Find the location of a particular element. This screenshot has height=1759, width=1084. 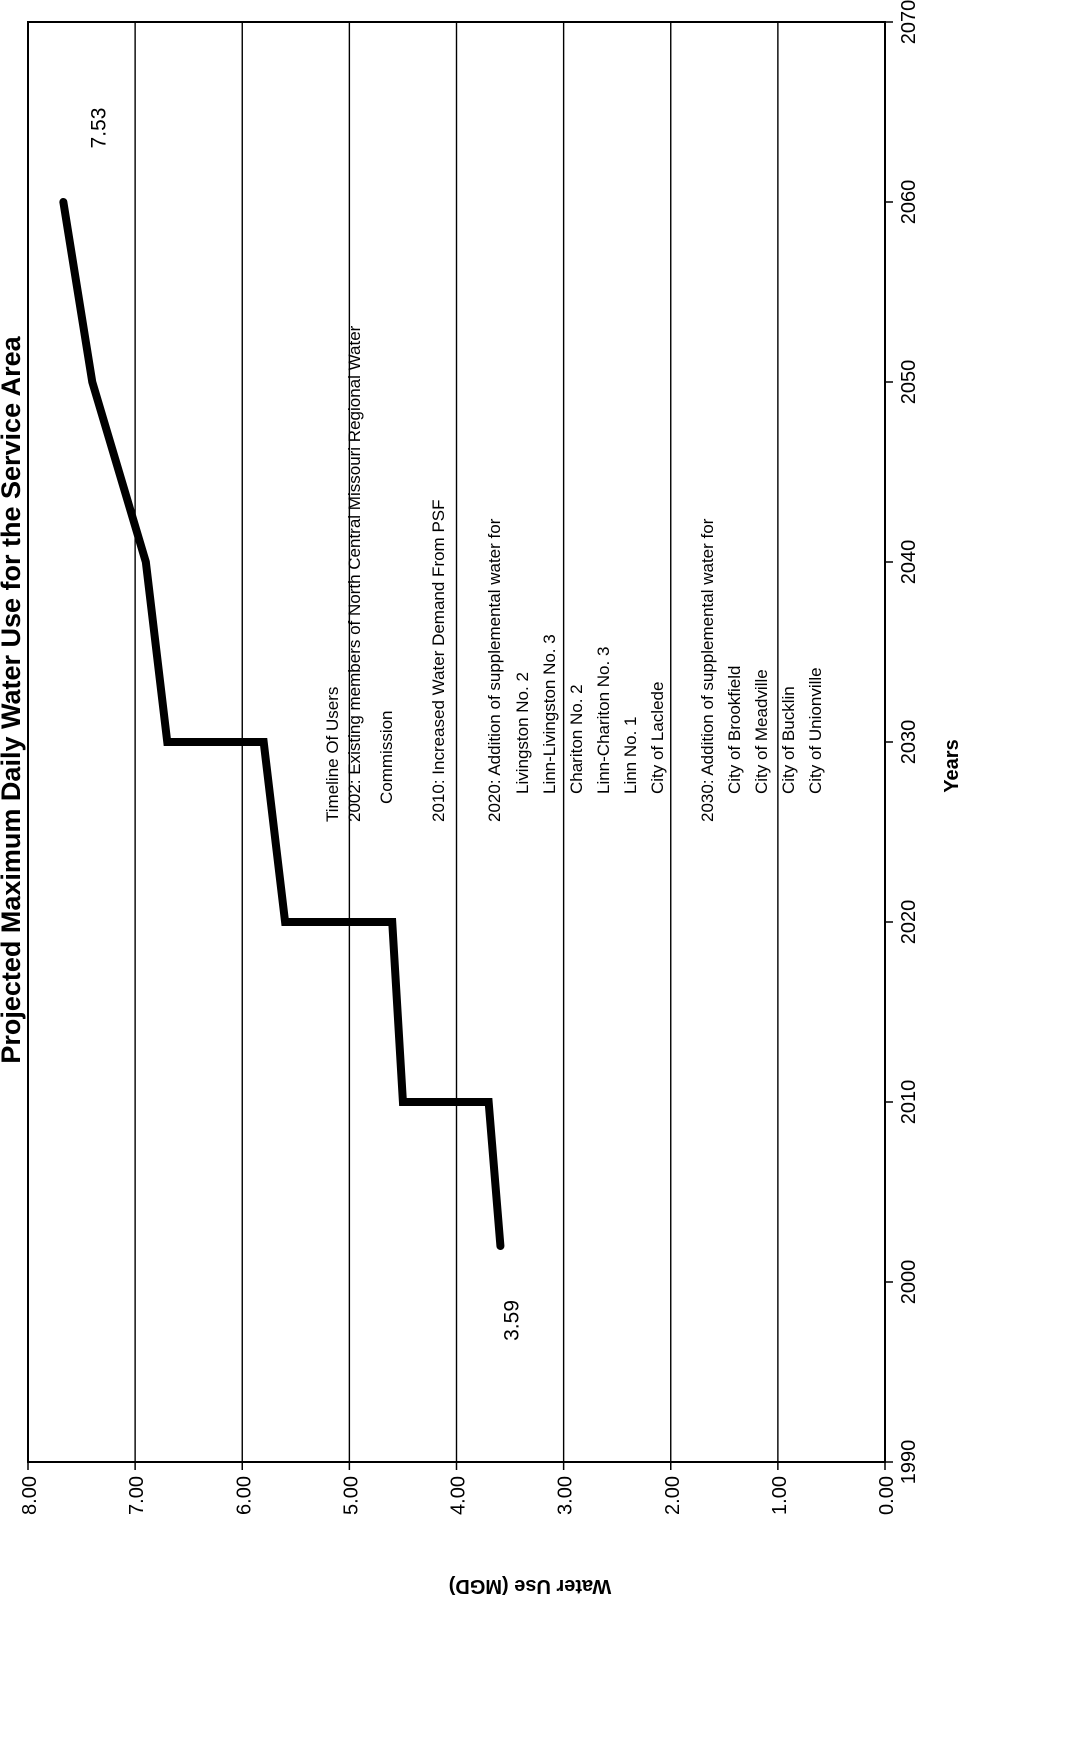

annotation-line: City of Laclede is located at coordinates (657, 738).